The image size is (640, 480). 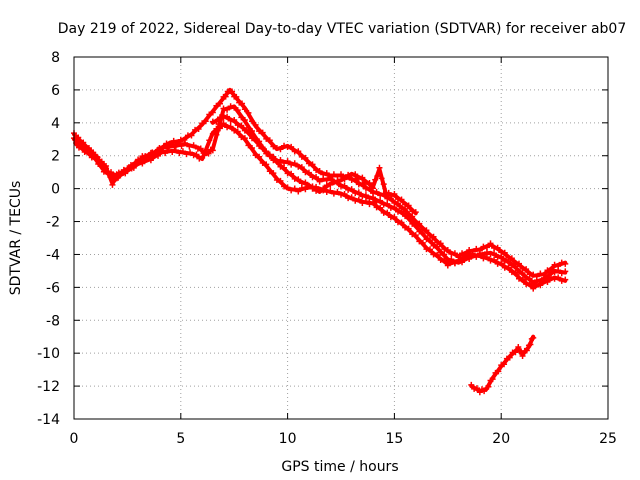 I want to click on x-tick-label: 15, so click(x=394, y=439).